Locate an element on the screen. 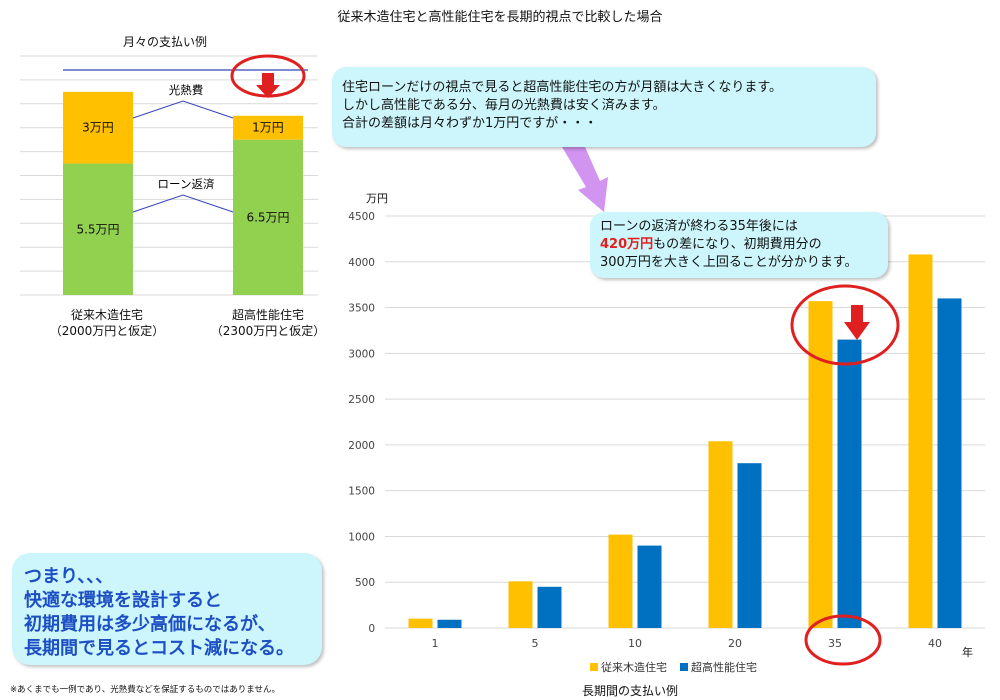  bubble-line: 合計の差額は月々わずか1万円ですが・・・ is located at coordinates (470, 123).